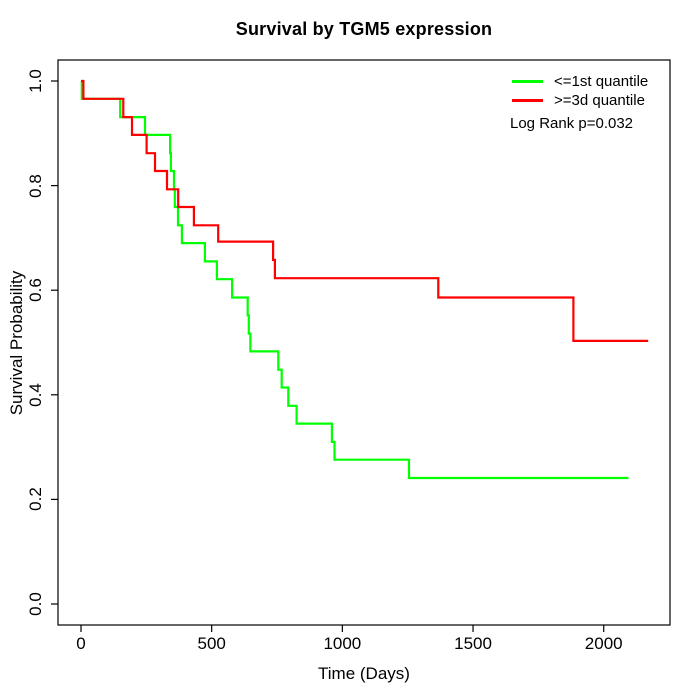 This screenshot has height=700, width=700. What do you see at coordinates (599, 100) in the screenshot?
I see `legend-label-high-quantile: >=3d quantile` at bounding box center [599, 100].